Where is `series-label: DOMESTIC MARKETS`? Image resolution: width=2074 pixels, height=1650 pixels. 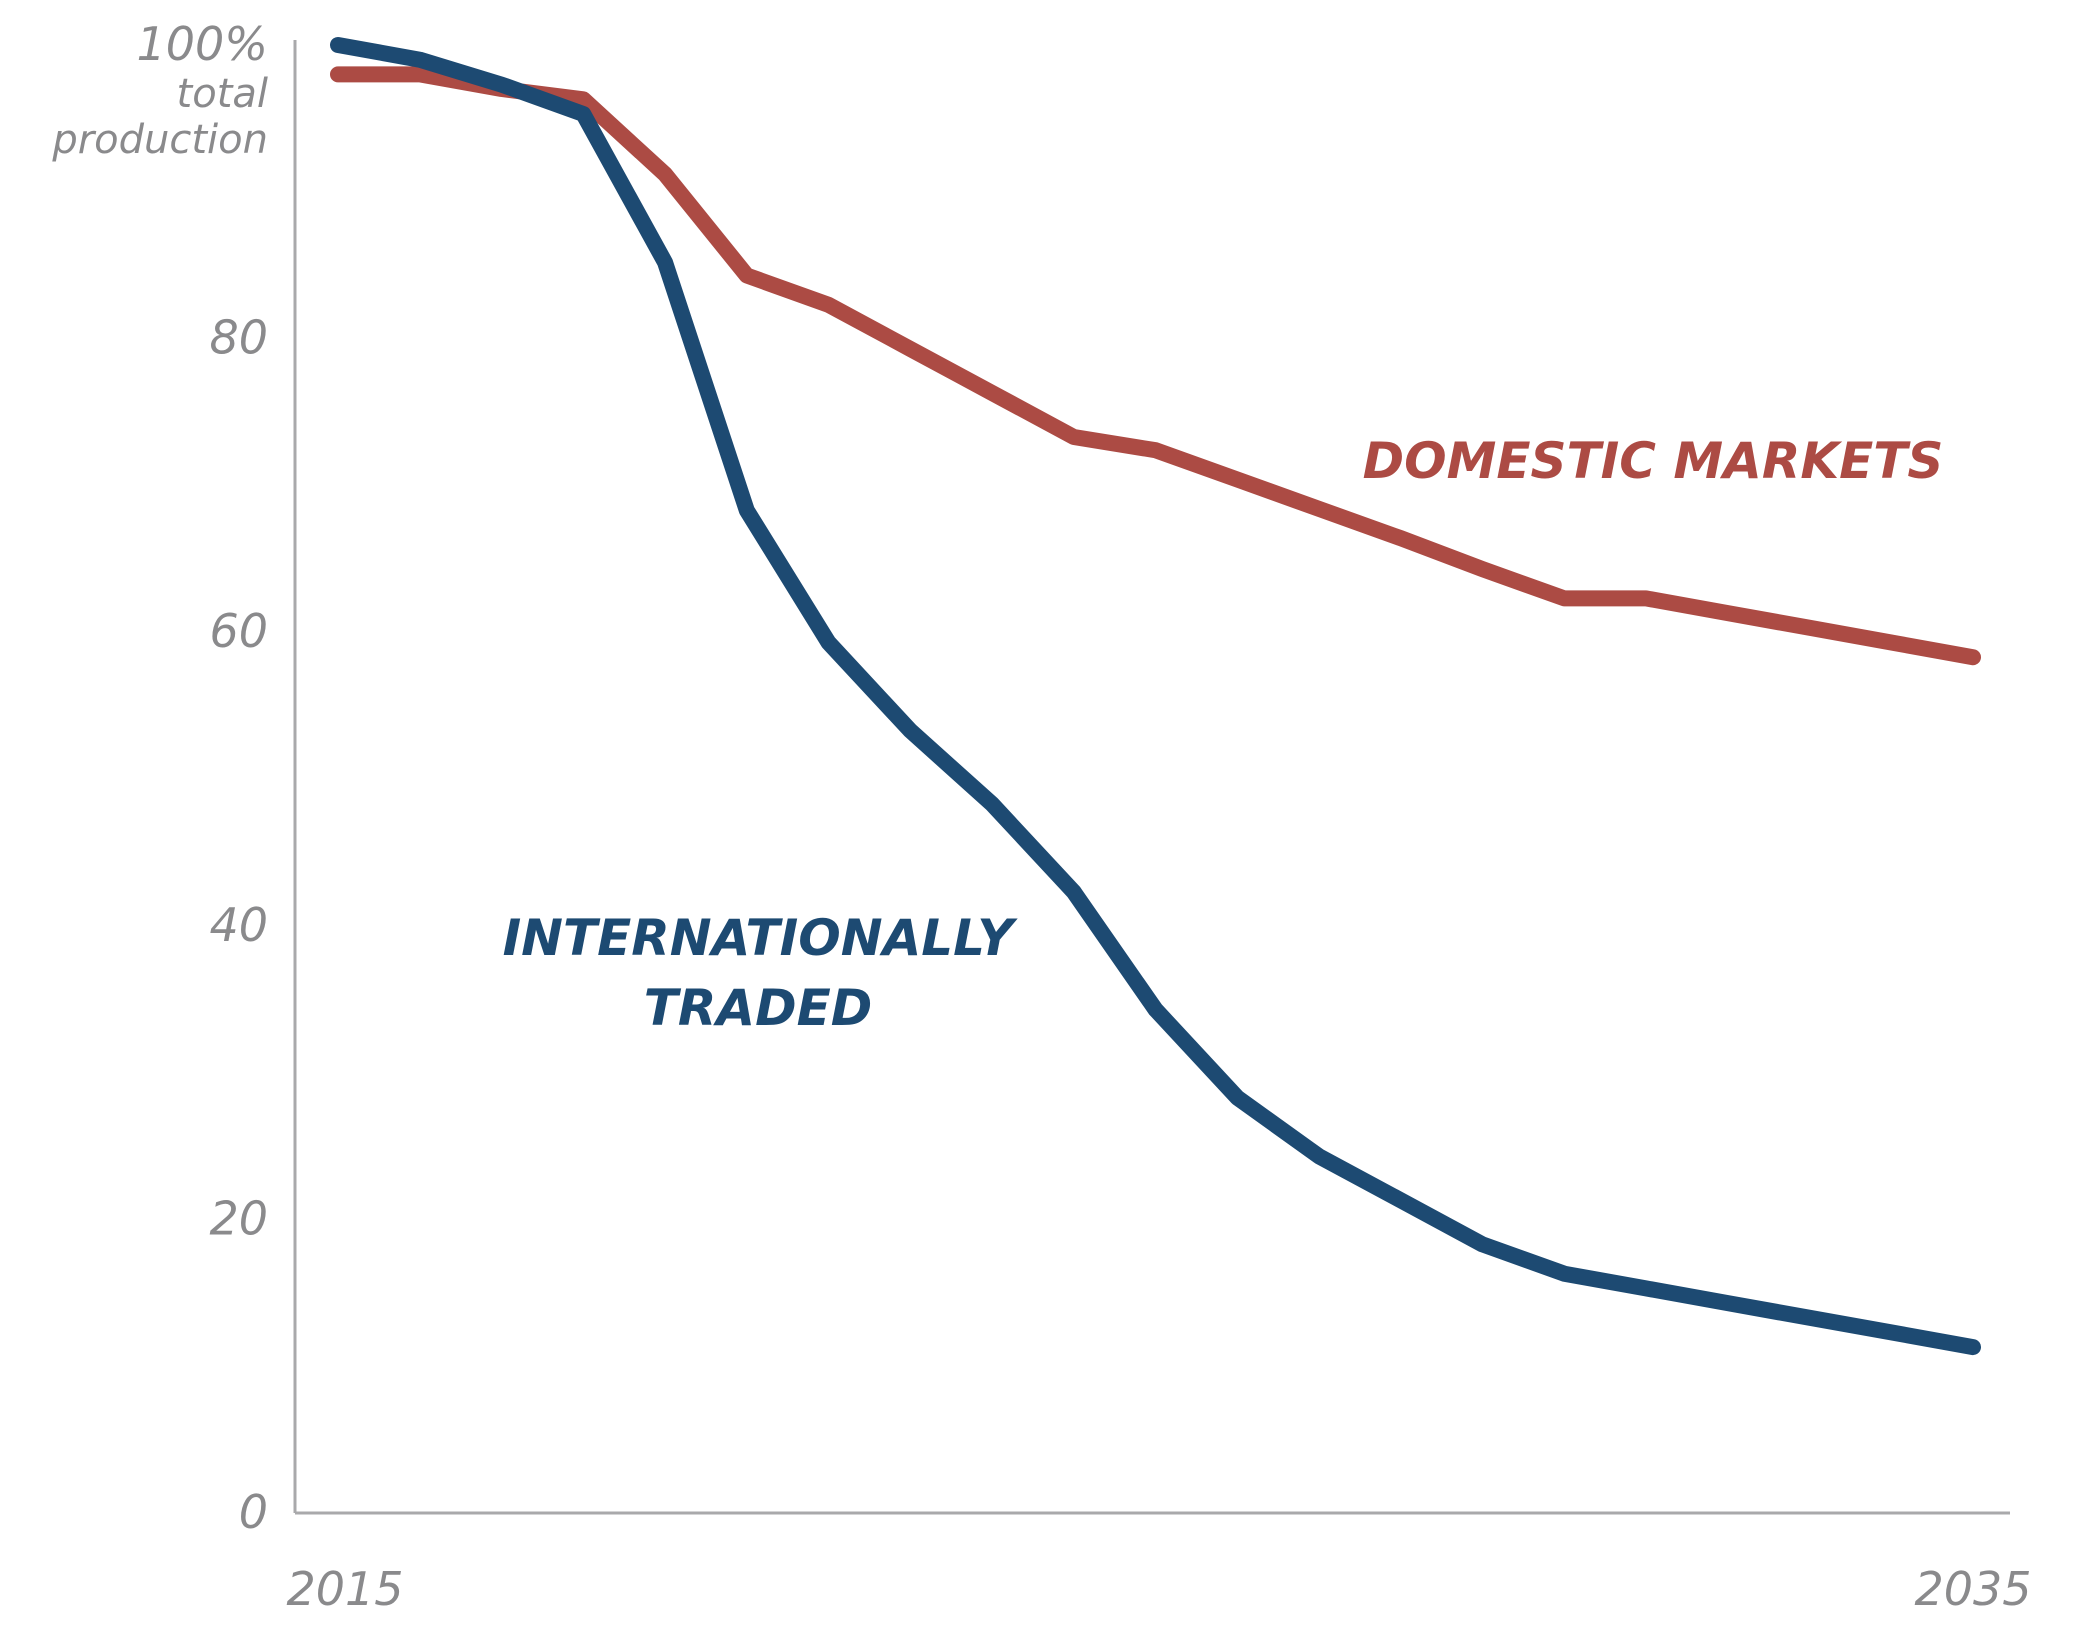 series-label: DOMESTIC MARKETS is located at coordinates (1653, 461).